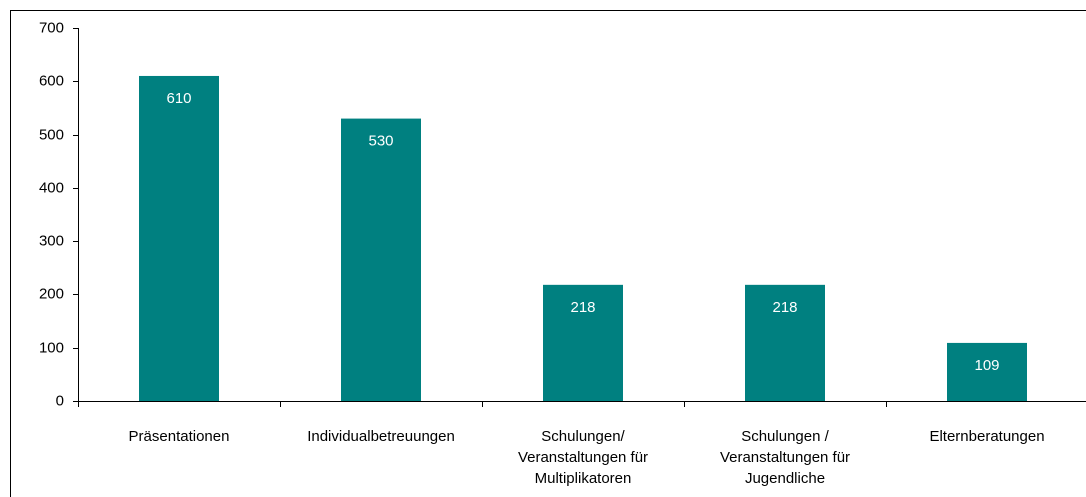  I want to click on y-tick-label: 200, so click(51, 293).